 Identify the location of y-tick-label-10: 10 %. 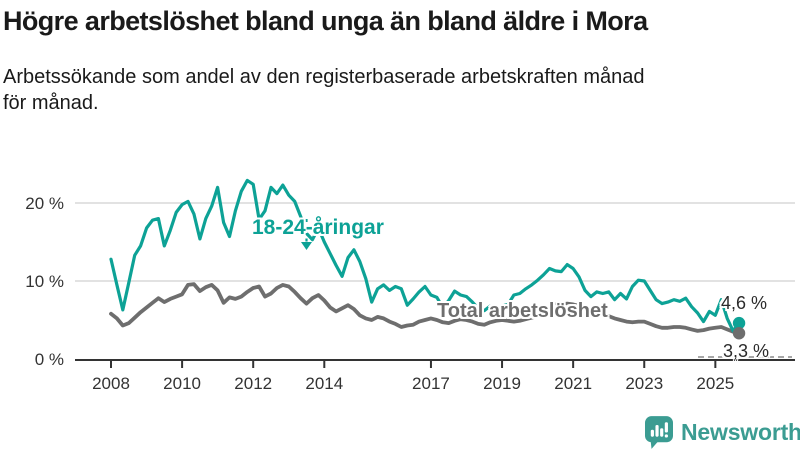
(44, 281).